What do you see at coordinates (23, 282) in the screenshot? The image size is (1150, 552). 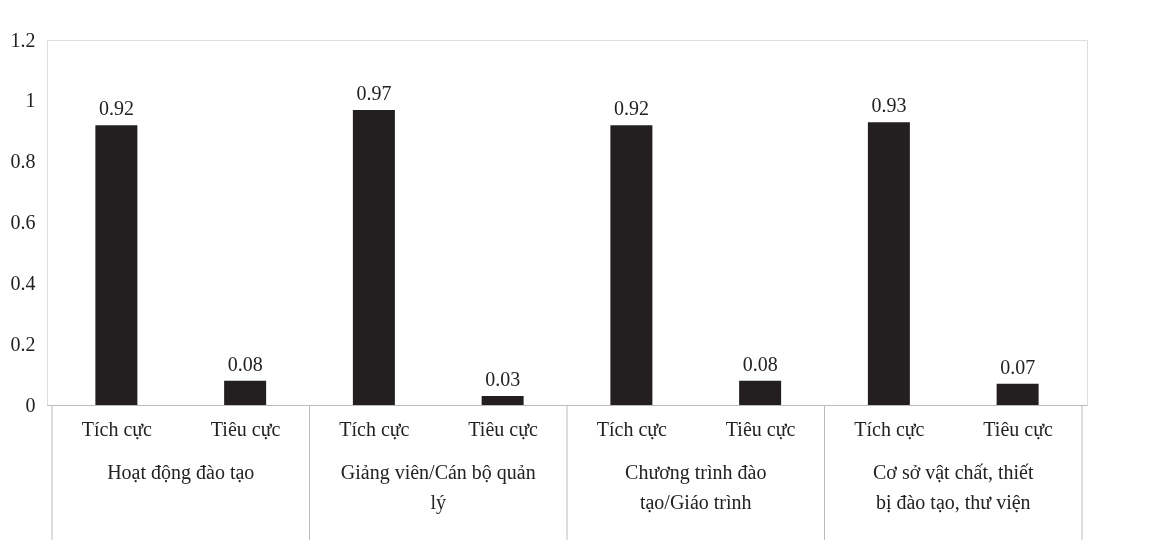 I see `y-tick-label: 0.4` at bounding box center [23, 282].